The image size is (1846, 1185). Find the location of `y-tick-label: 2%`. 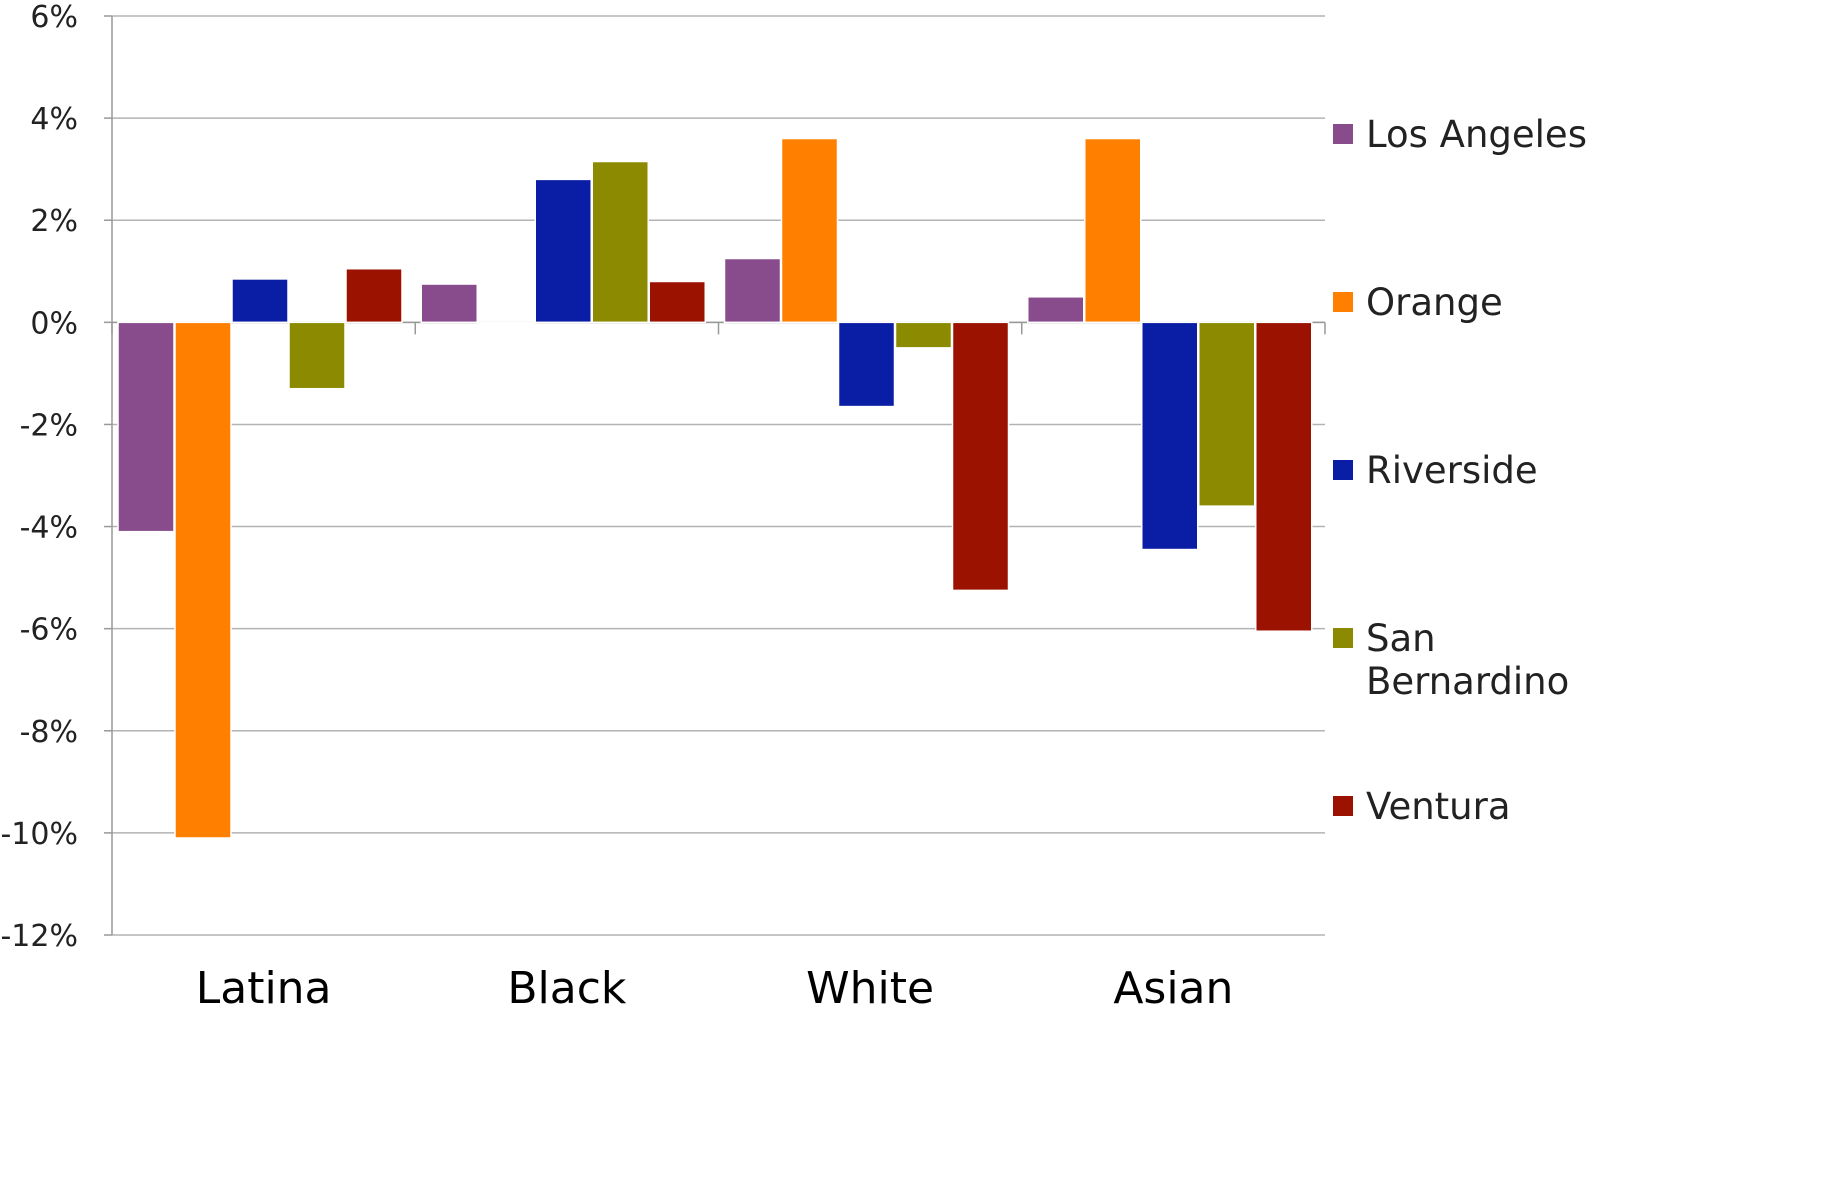

y-tick-label: 2% is located at coordinates (54, 221).